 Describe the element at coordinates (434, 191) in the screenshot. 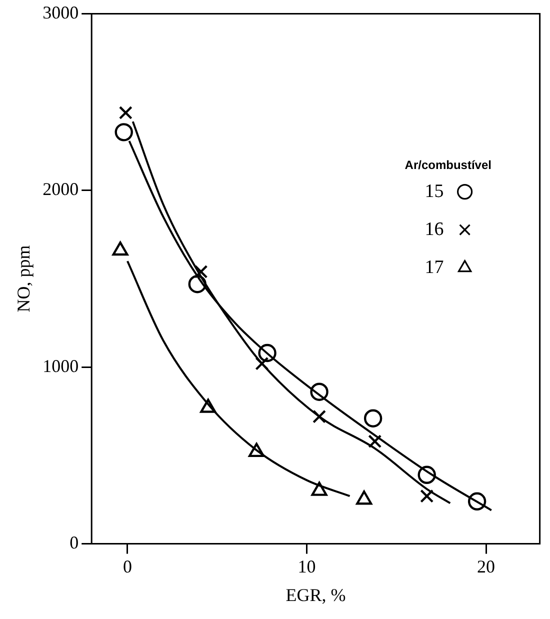

I see `legend-label: 15` at that location.